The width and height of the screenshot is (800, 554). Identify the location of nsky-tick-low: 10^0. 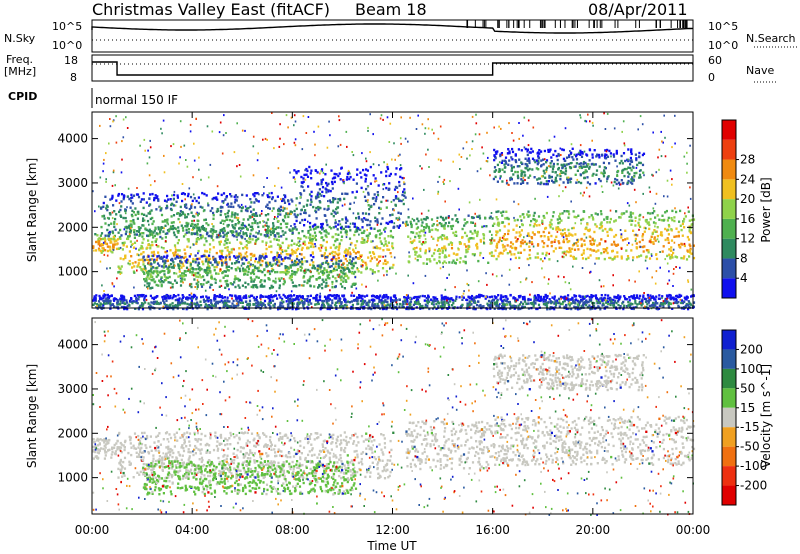
(67, 45).